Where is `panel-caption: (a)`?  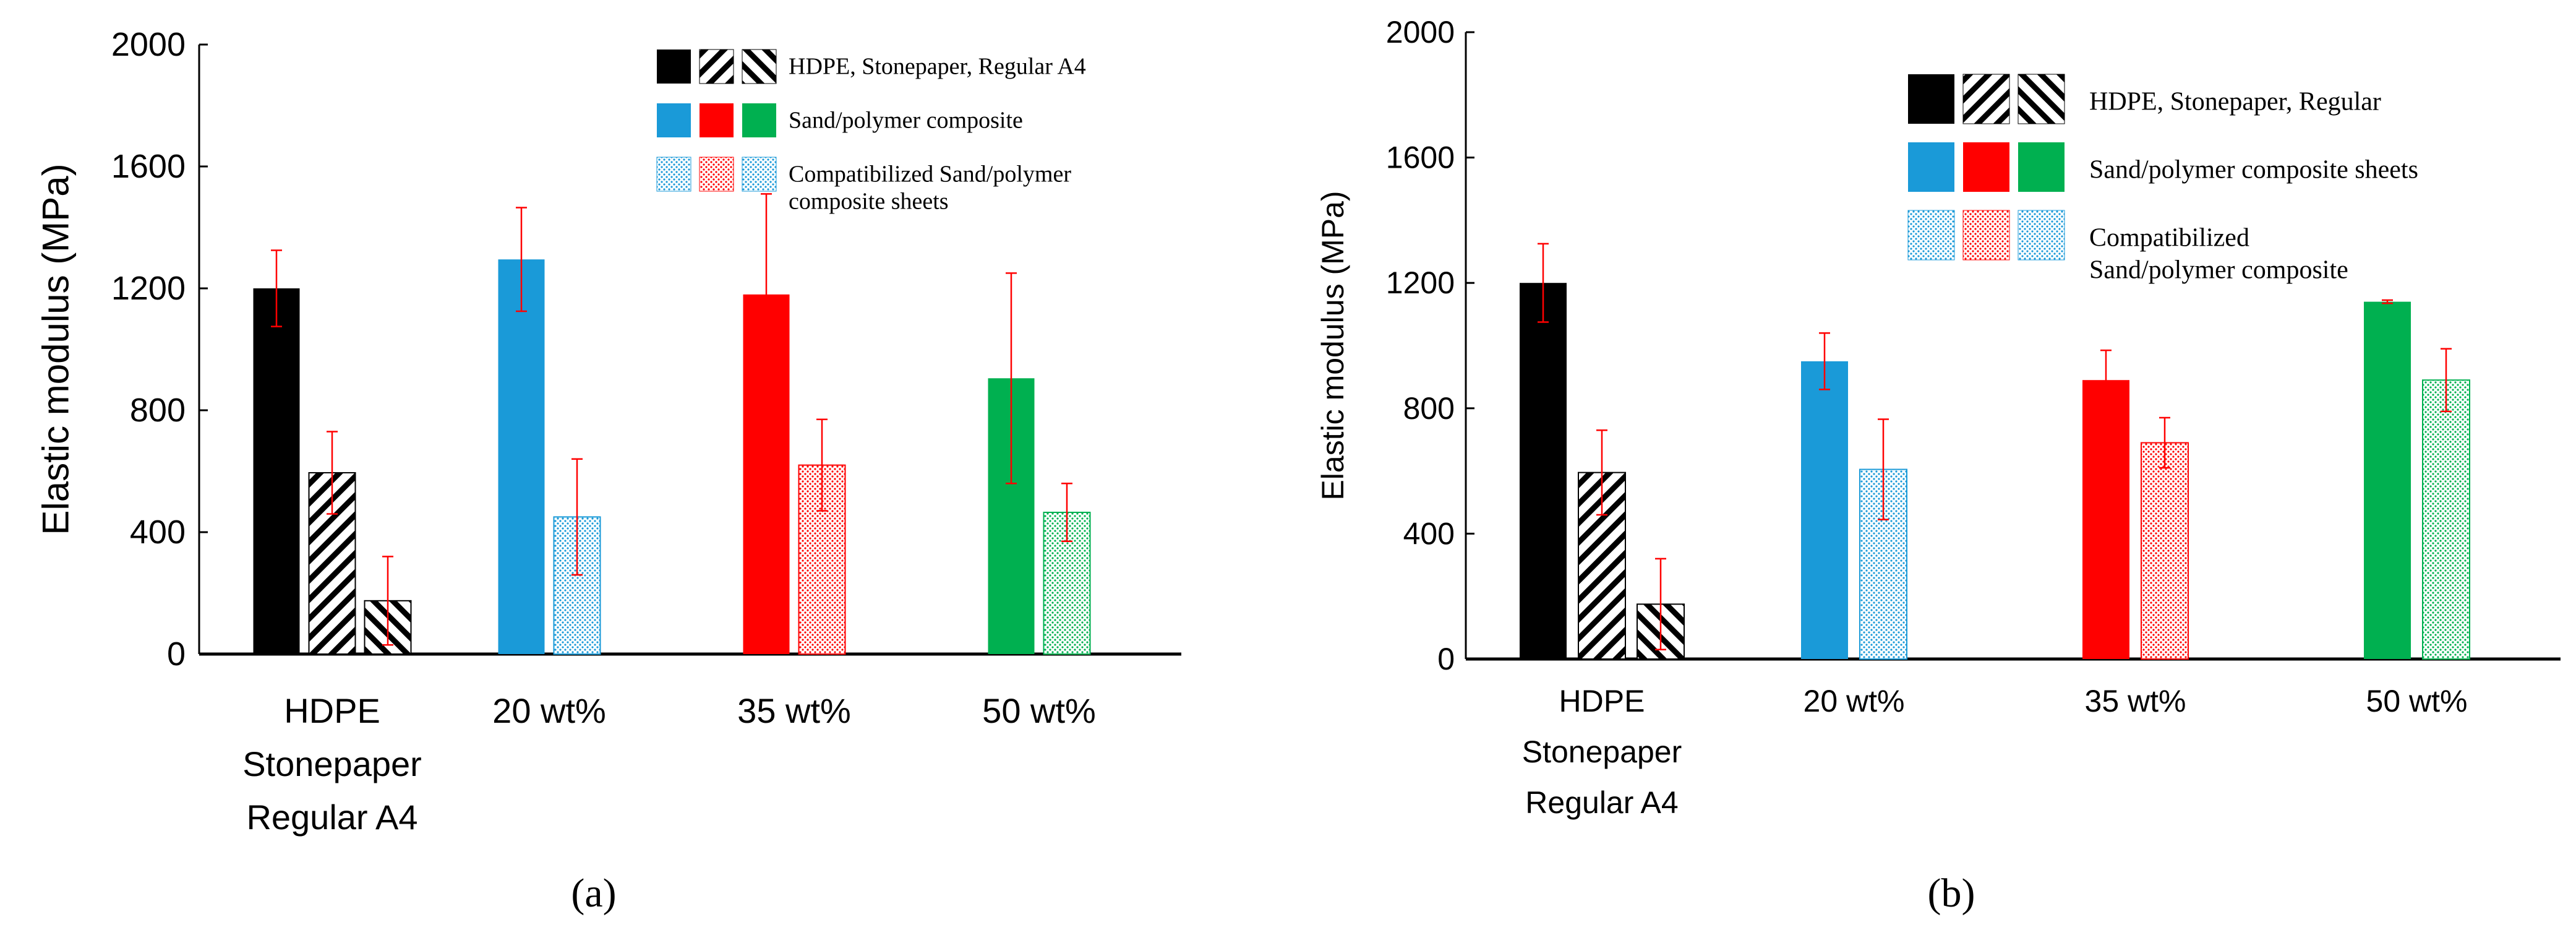 panel-caption: (a) is located at coordinates (593, 893).